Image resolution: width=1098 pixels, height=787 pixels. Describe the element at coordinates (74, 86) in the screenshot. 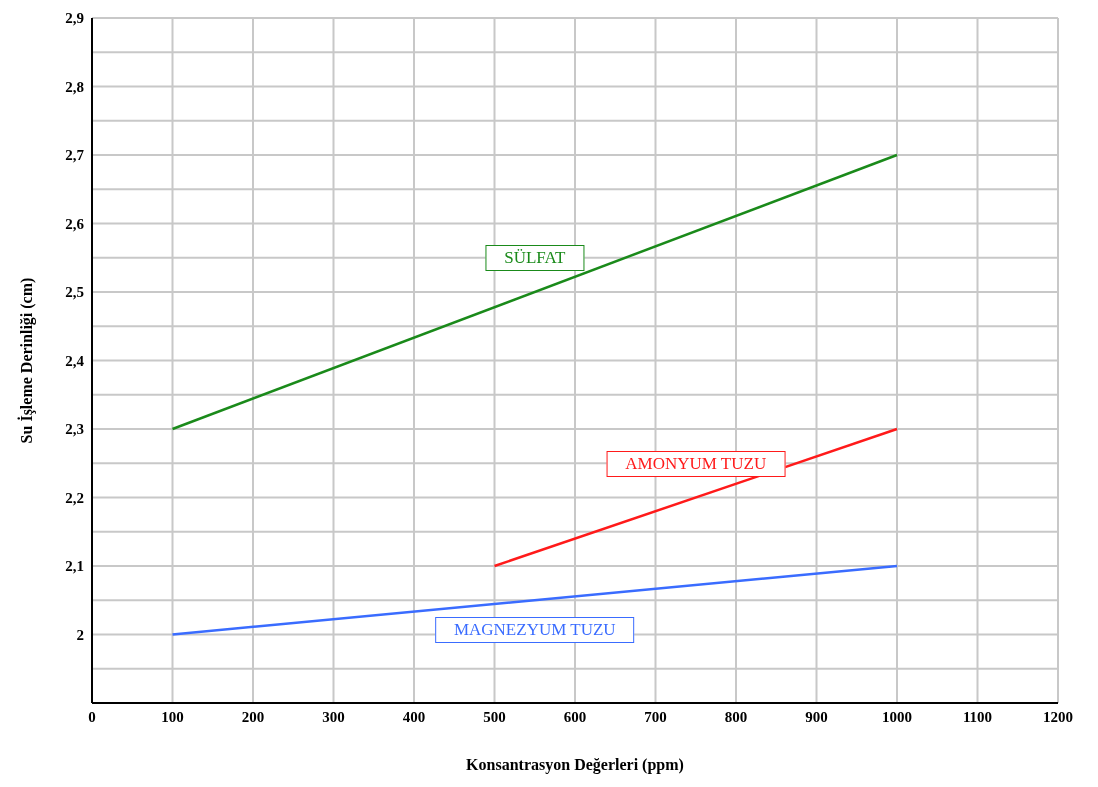

I see `y-tick-label: 2,8` at that location.